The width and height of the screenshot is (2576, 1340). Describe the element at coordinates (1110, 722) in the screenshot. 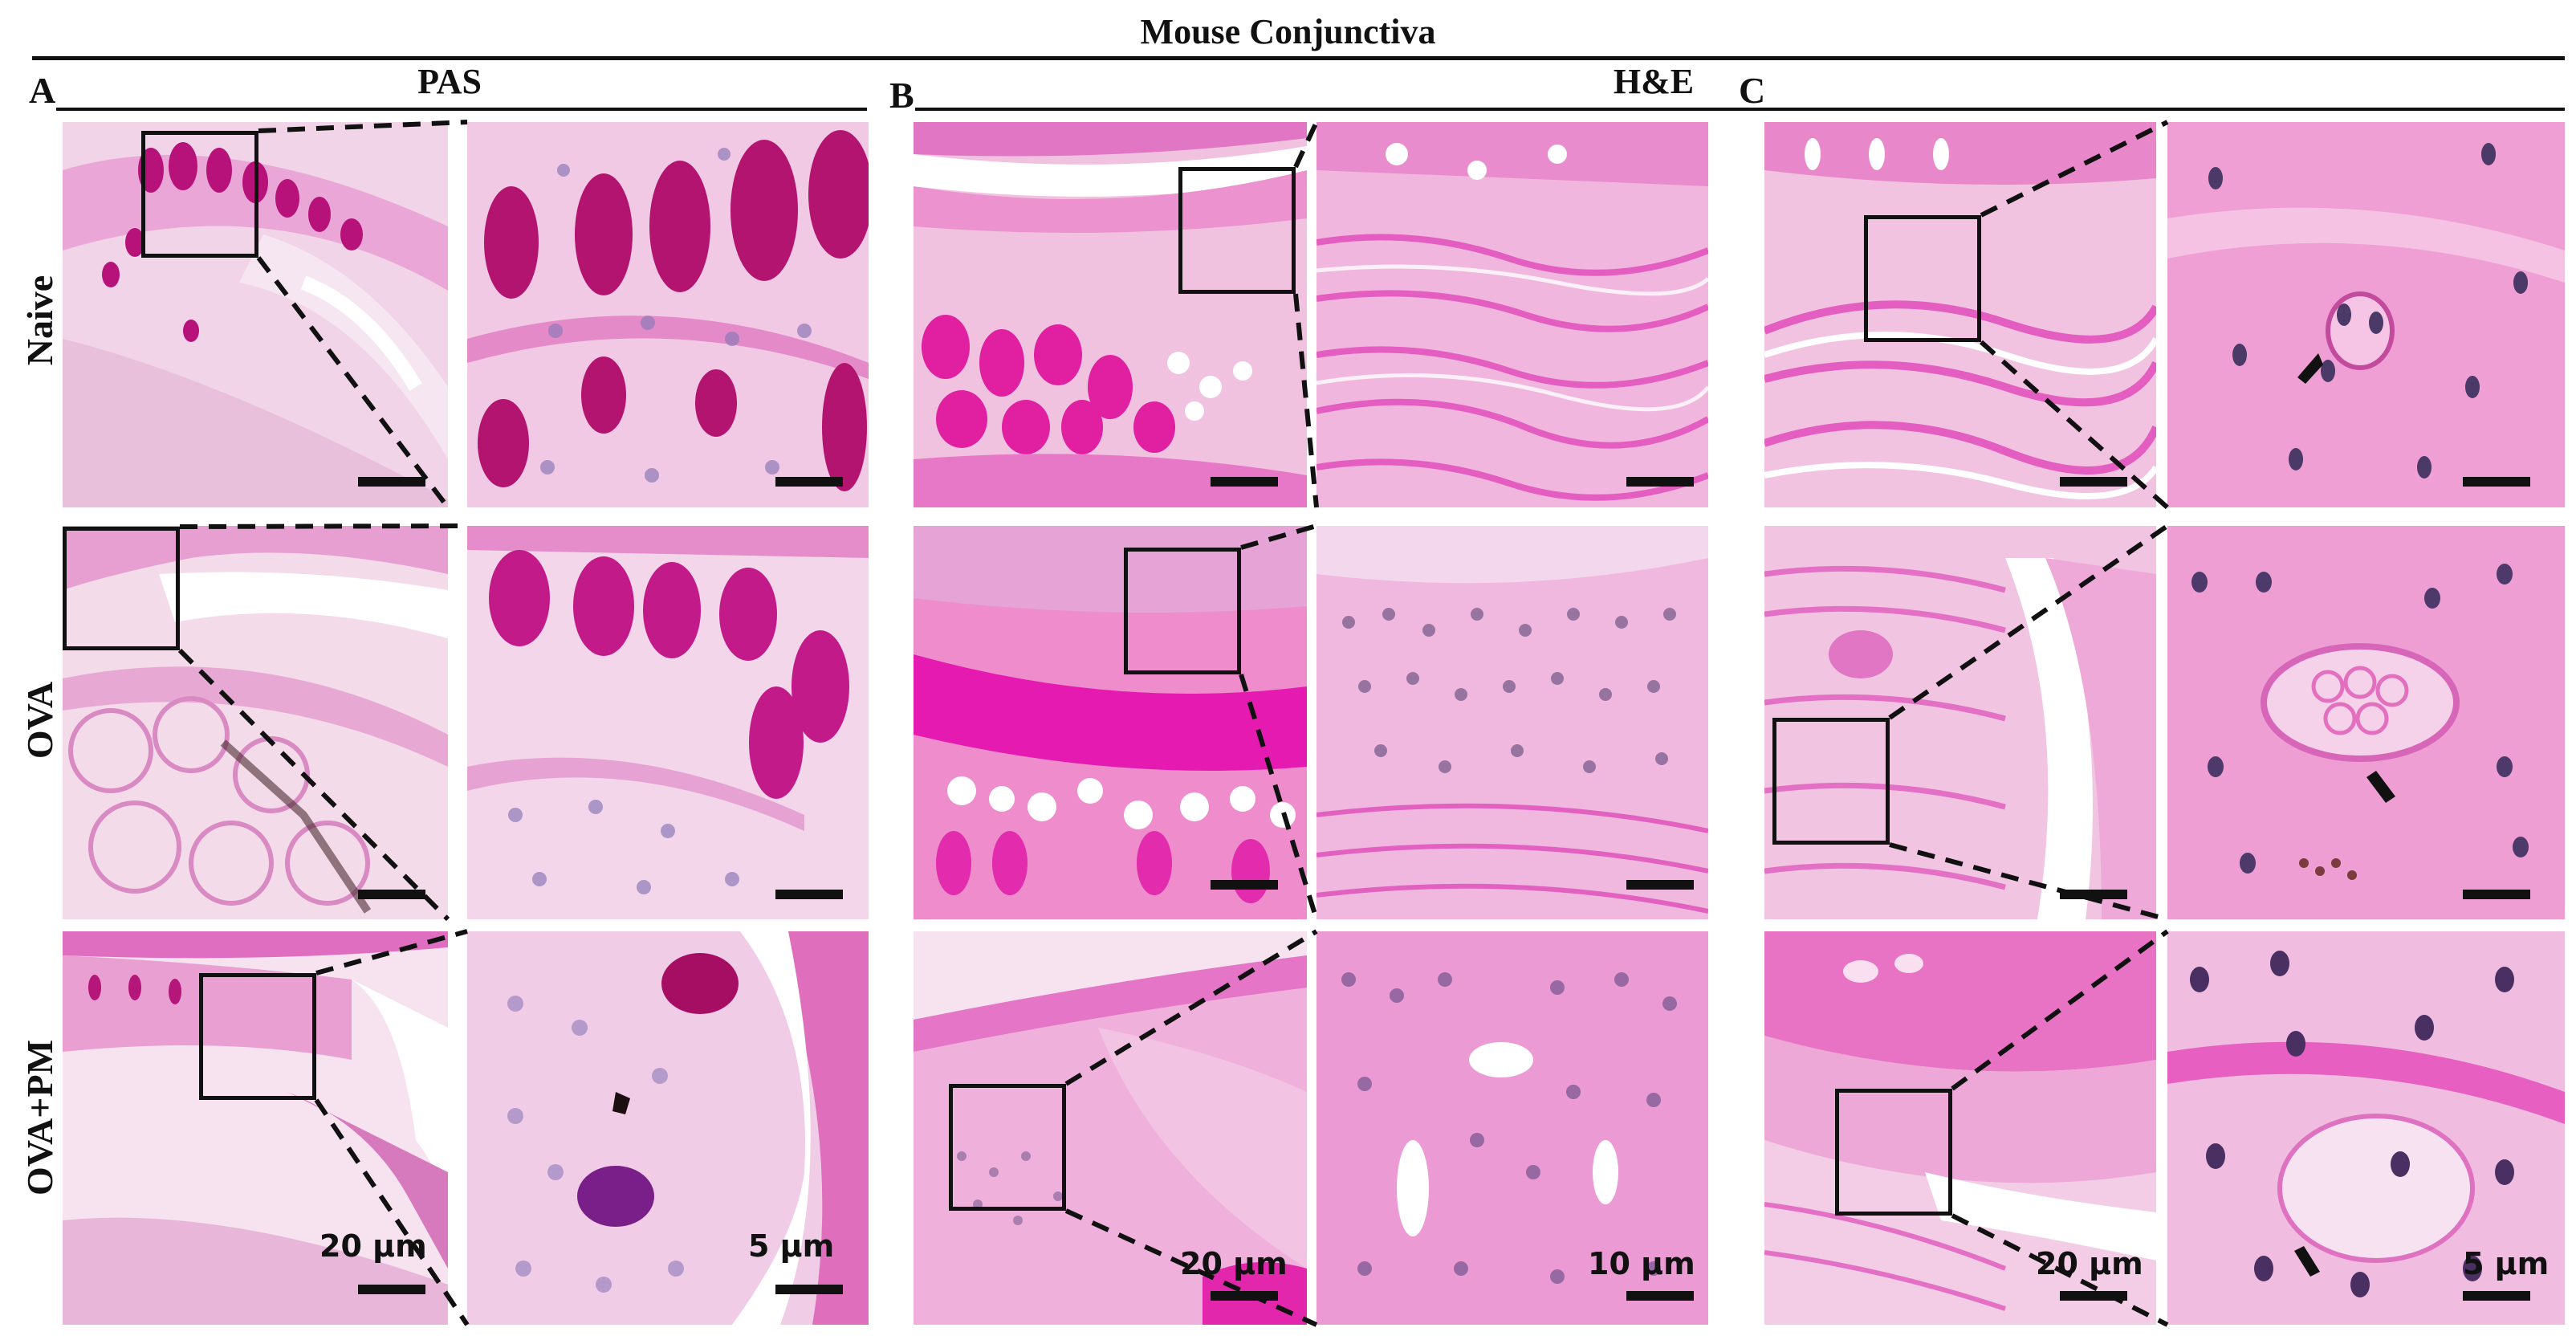

I see `micrograph-b-ova-low` at that location.